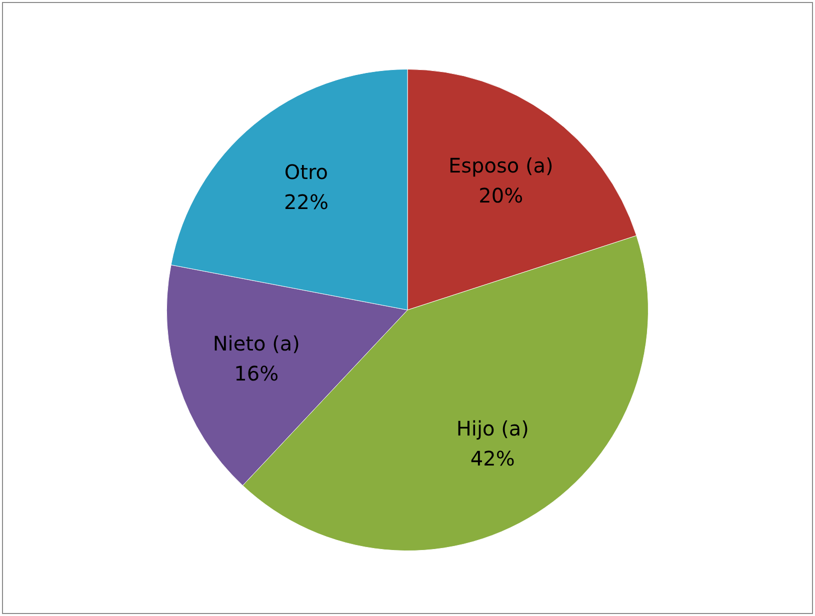 This screenshot has width=815, height=616. Describe the element at coordinates (306, 202) in the screenshot. I see `data-label: 22%` at that location.